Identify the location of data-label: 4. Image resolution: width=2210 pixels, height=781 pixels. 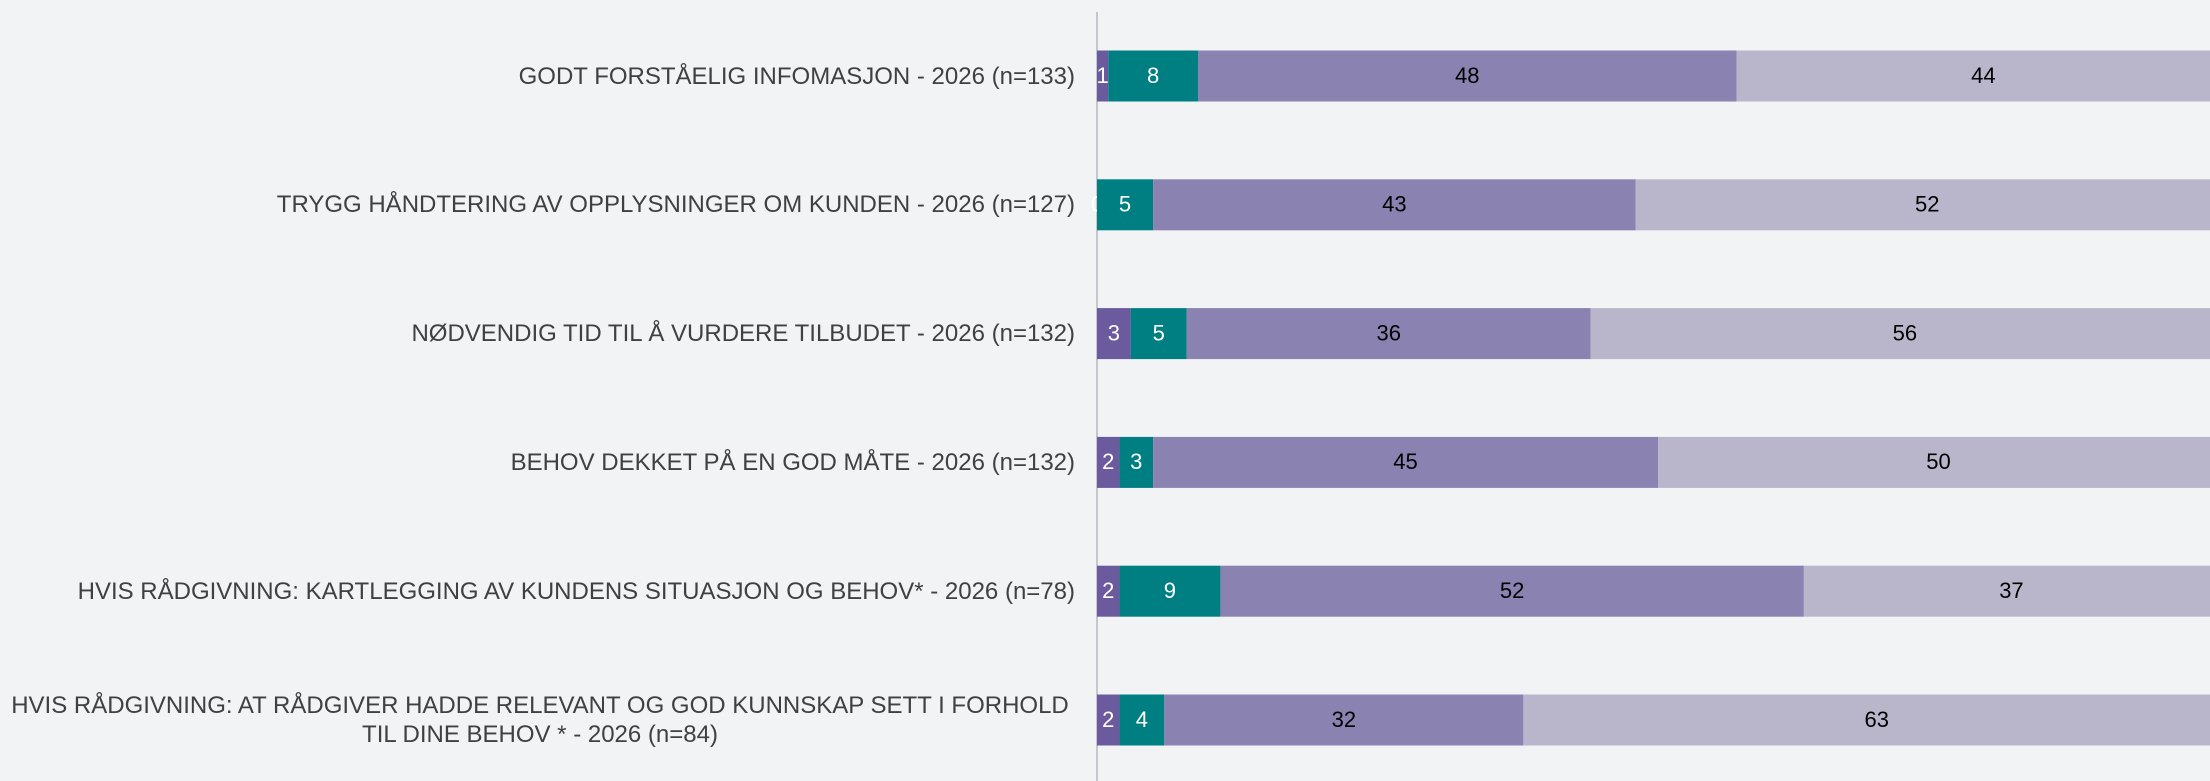
(1142, 719).